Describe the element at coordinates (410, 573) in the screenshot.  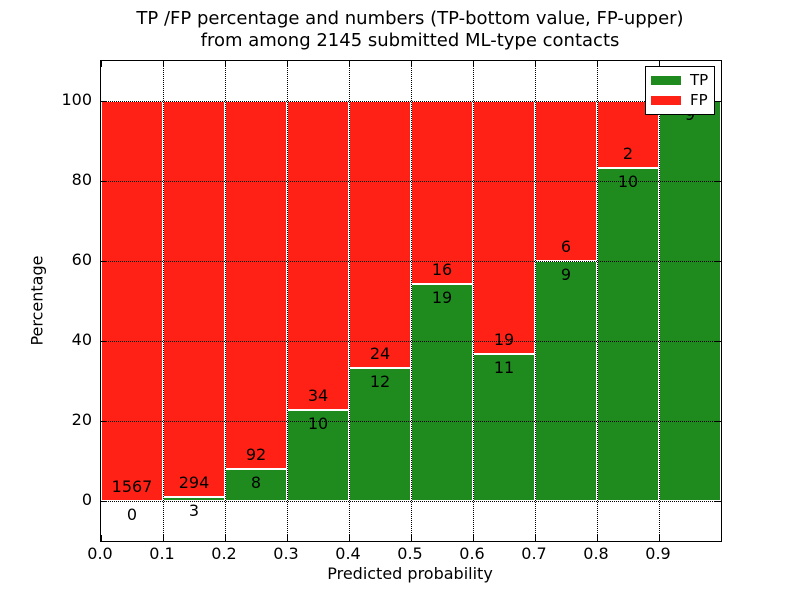
I see `x-axis-label: Predicted probability` at that location.